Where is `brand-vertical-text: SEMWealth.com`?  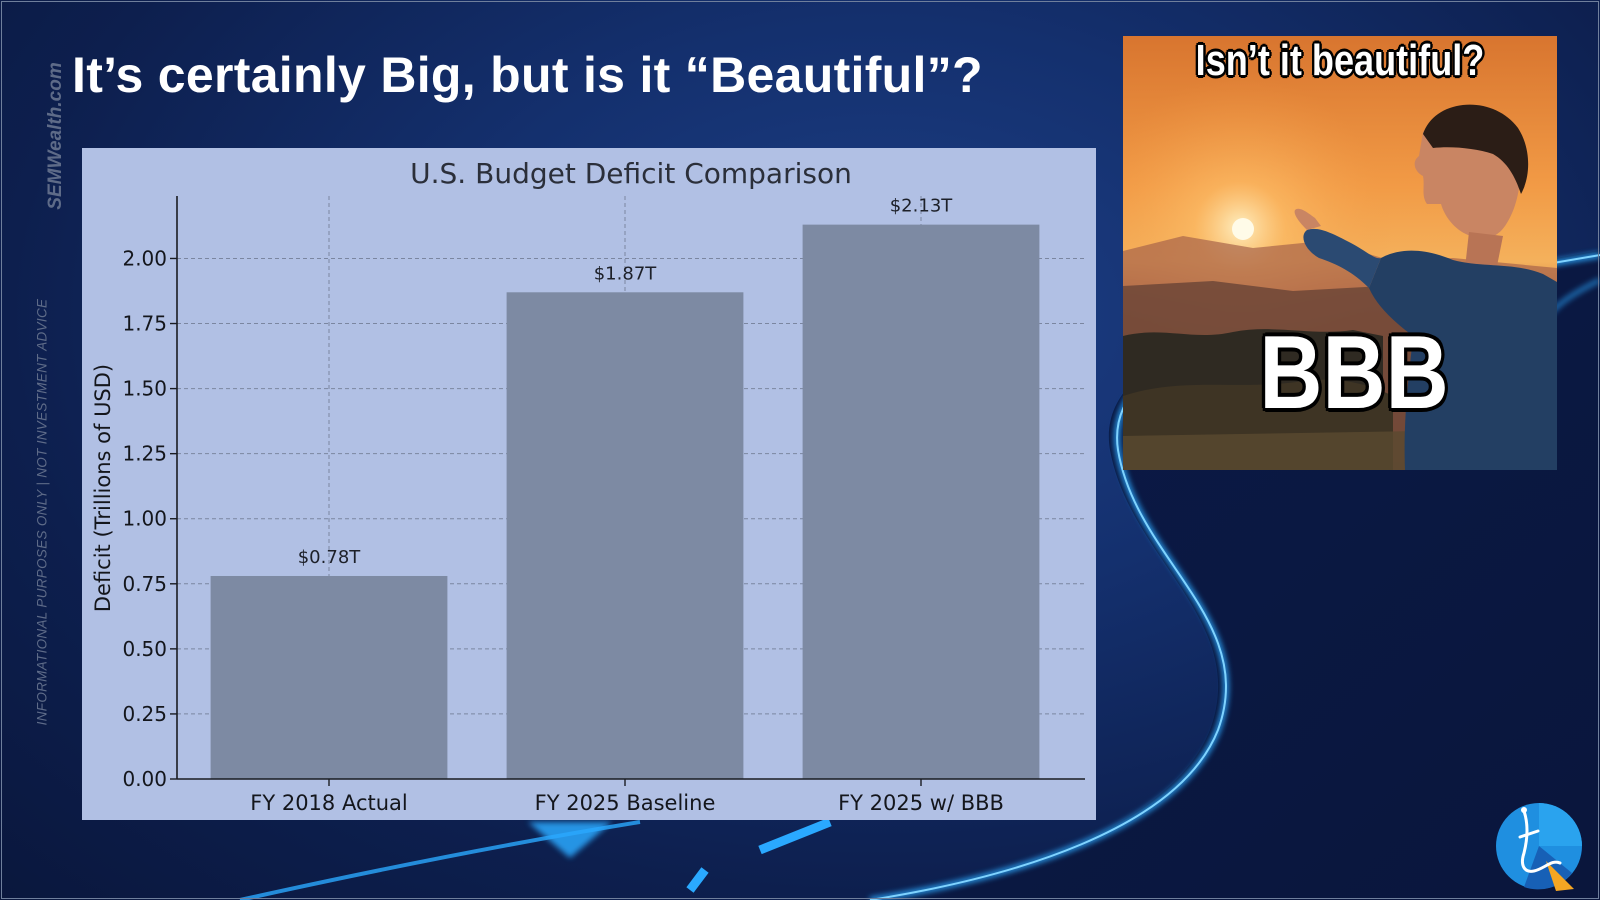 brand-vertical-text: SEMWealth.com is located at coordinates (55, 136).